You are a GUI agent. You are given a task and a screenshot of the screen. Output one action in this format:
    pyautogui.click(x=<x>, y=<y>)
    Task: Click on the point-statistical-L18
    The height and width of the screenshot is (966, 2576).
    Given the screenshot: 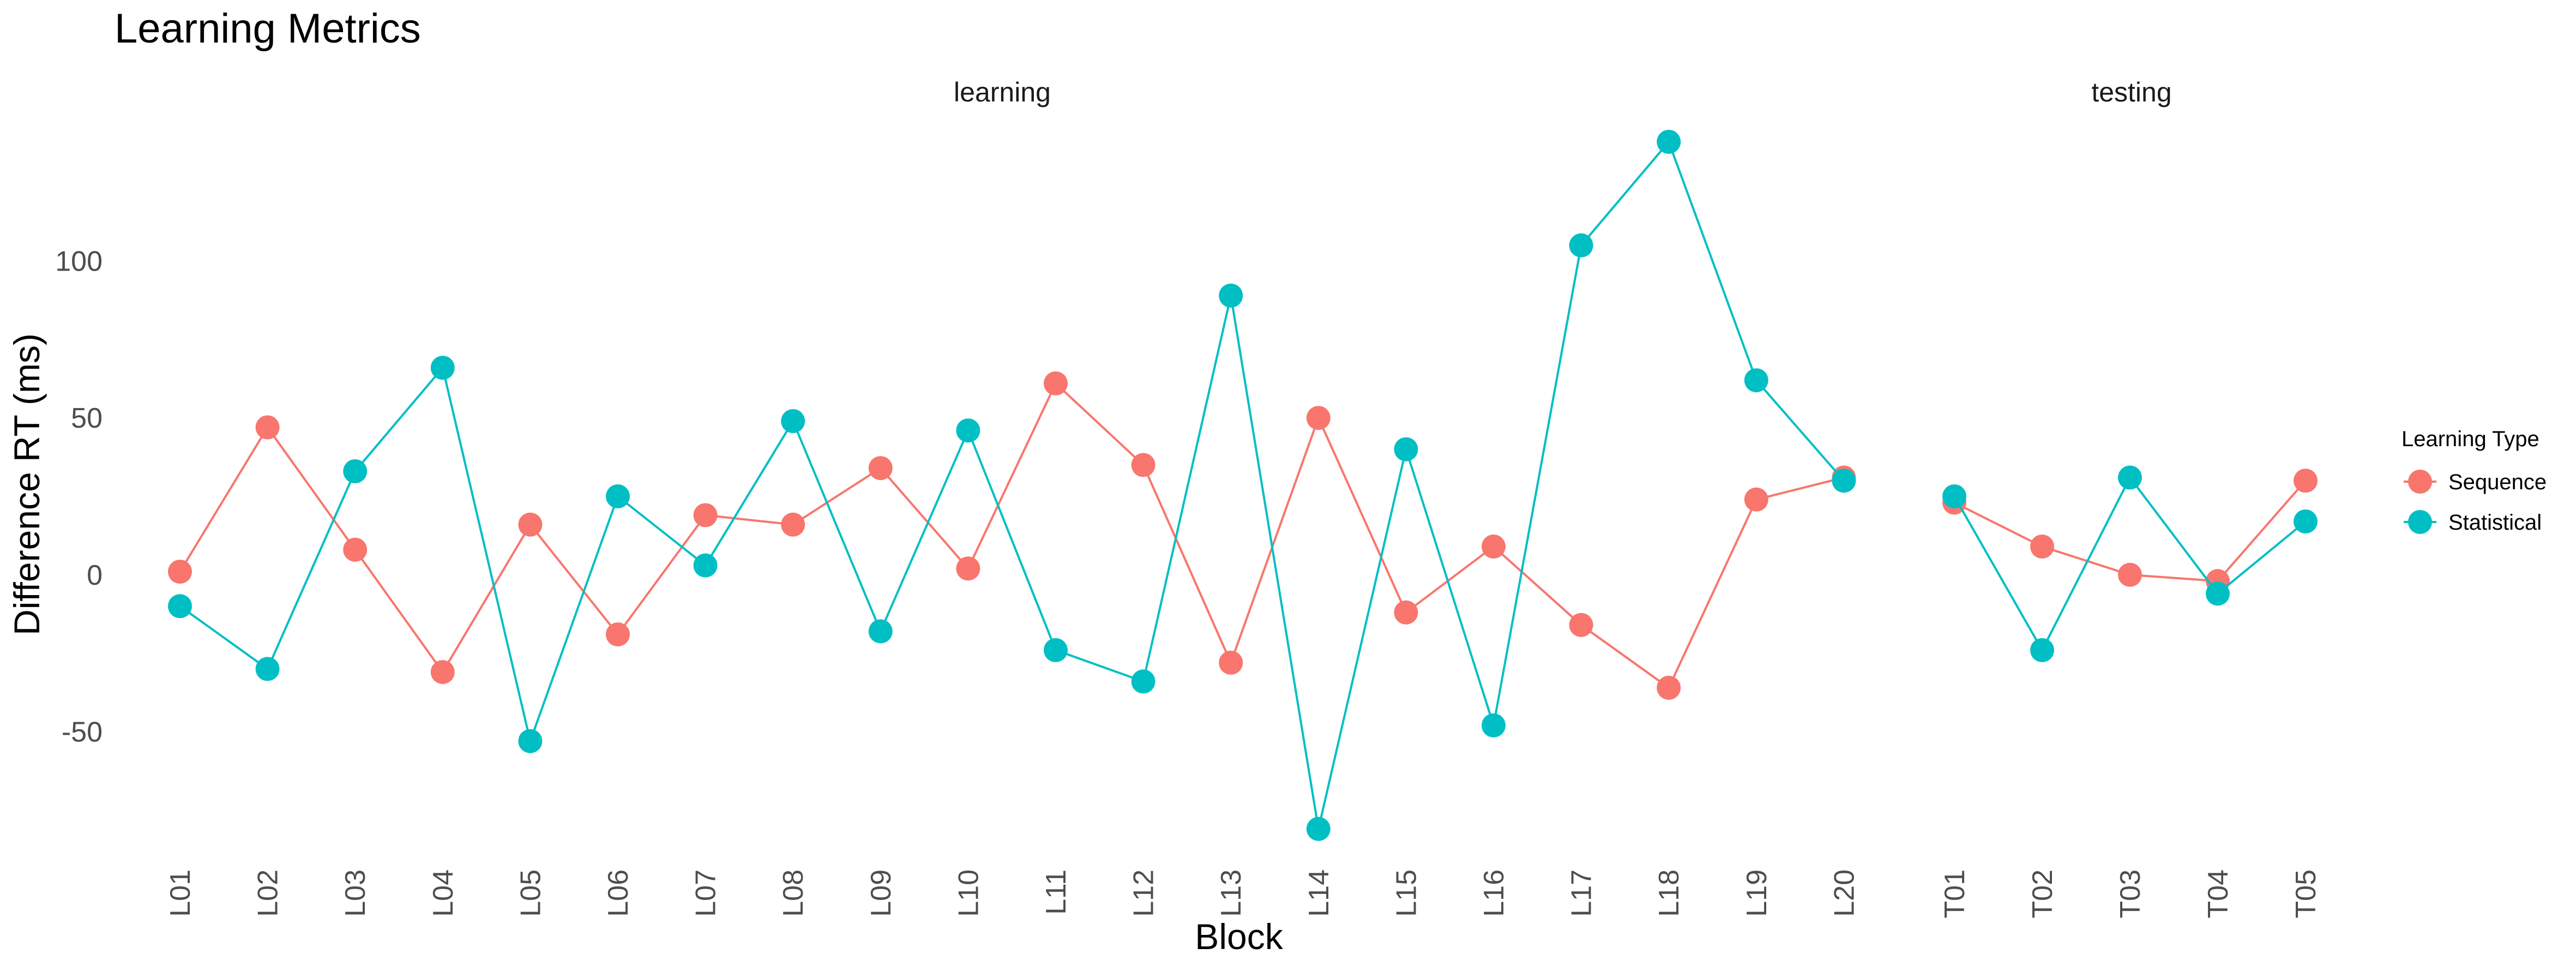 What is the action you would take?
    pyautogui.click(x=1669, y=142)
    